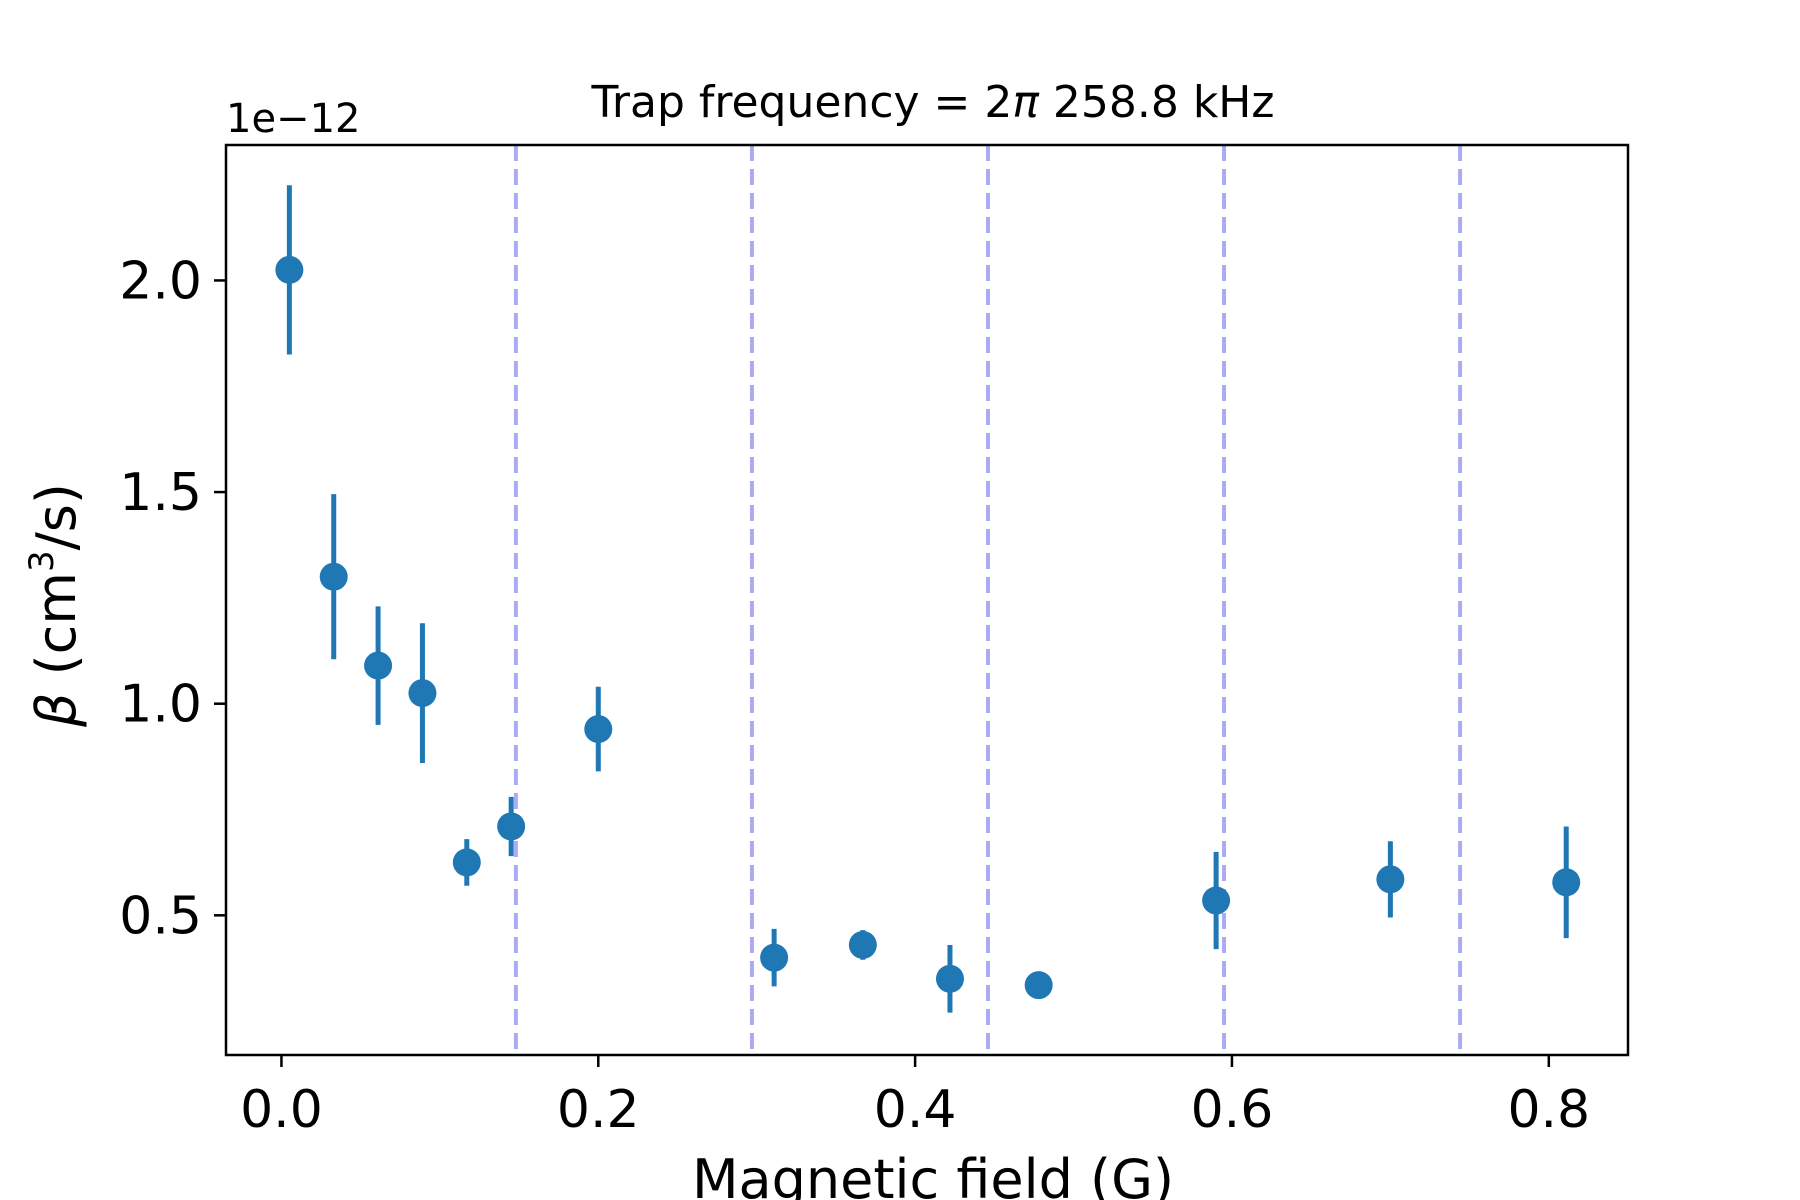 This screenshot has height=1200, width=1800. I want to click on y-axis: 0.5 1.0 1.5 2.0, so click(172, 598).